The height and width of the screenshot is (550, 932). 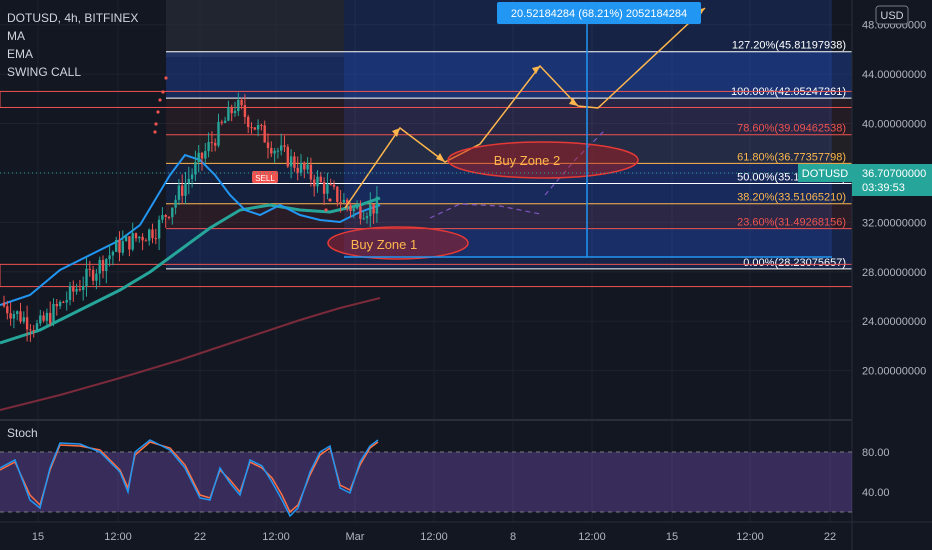 What do you see at coordinates (791, 198) in the screenshot?
I see `fib-label: 38.20%(33.51065210)` at bounding box center [791, 198].